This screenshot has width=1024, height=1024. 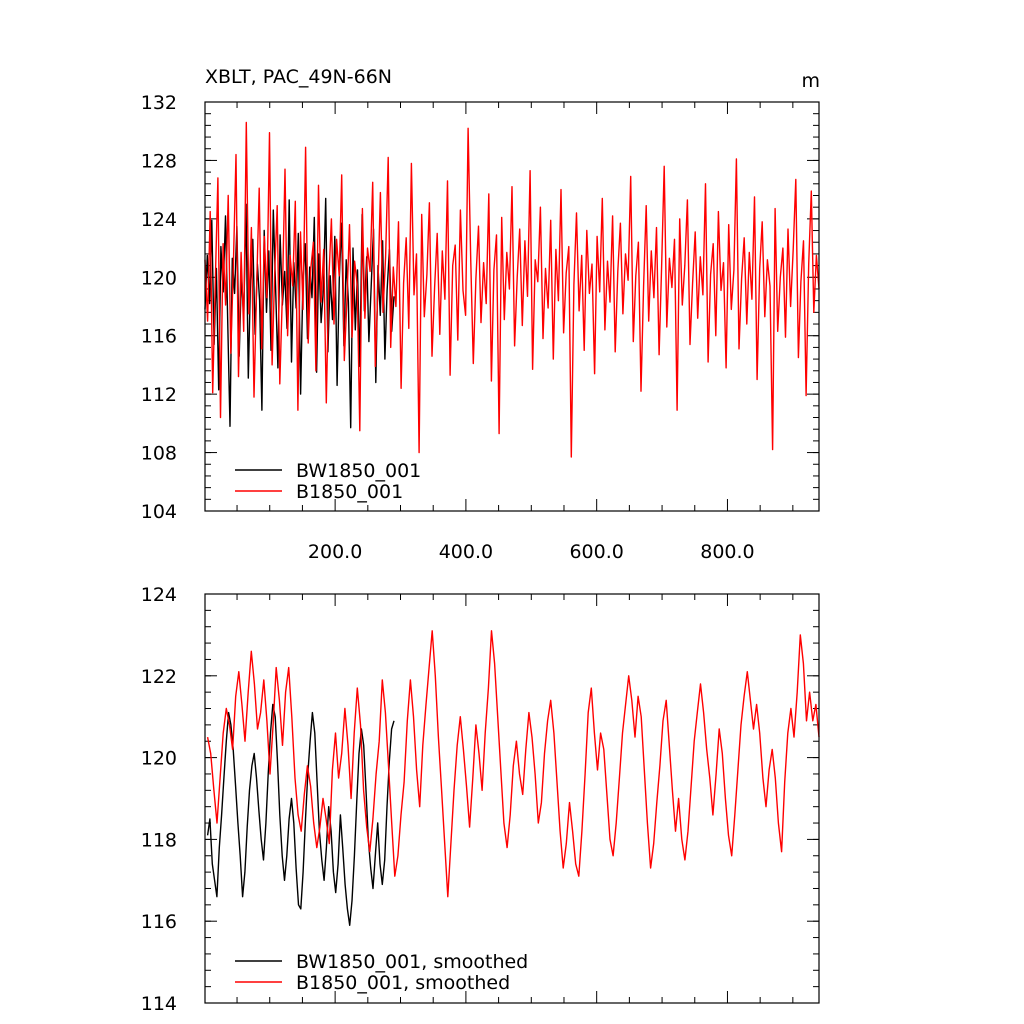 I want to click on bottom-ytick-label: 124, so click(x=159, y=595).